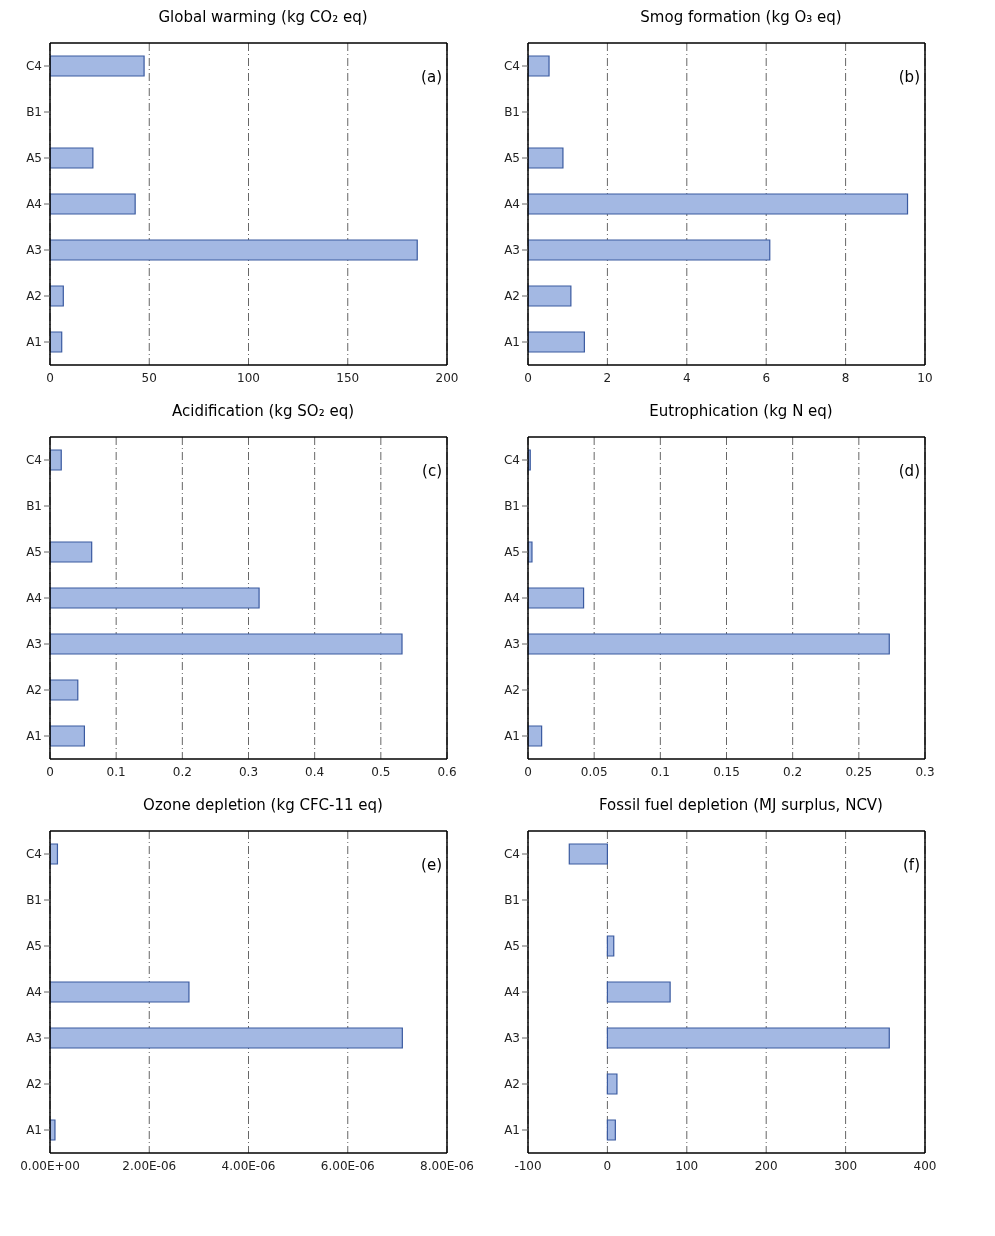  What do you see at coordinates (447, 1165) in the screenshot?
I see `x-tick-label: 8.00E-06` at bounding box center [447, 1165].